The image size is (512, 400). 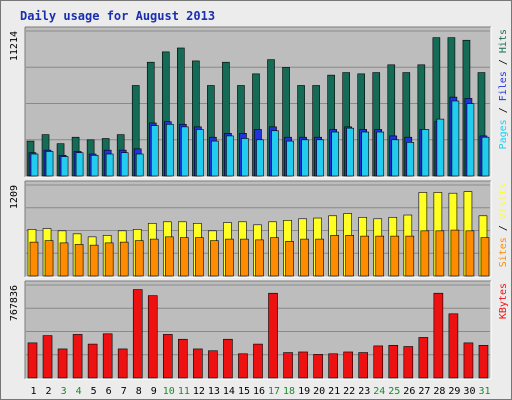 I want to click on x-tick-label: 13, so click(x=214, y=391).